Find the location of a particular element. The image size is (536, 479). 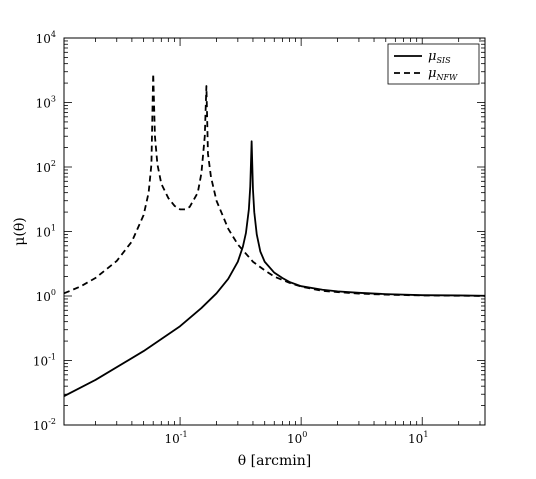

y-tick-label: 10⁻² is located at coordinates (44, 425).